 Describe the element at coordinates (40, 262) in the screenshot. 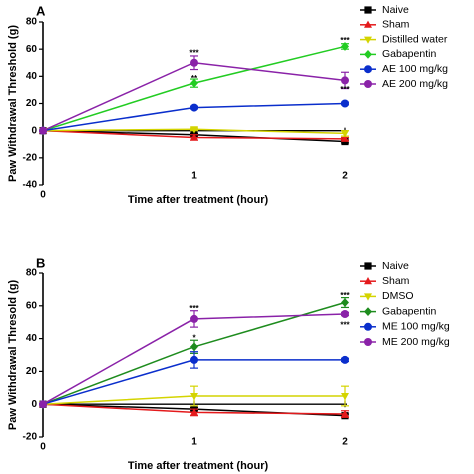

I see `panel-label: B` at that location.